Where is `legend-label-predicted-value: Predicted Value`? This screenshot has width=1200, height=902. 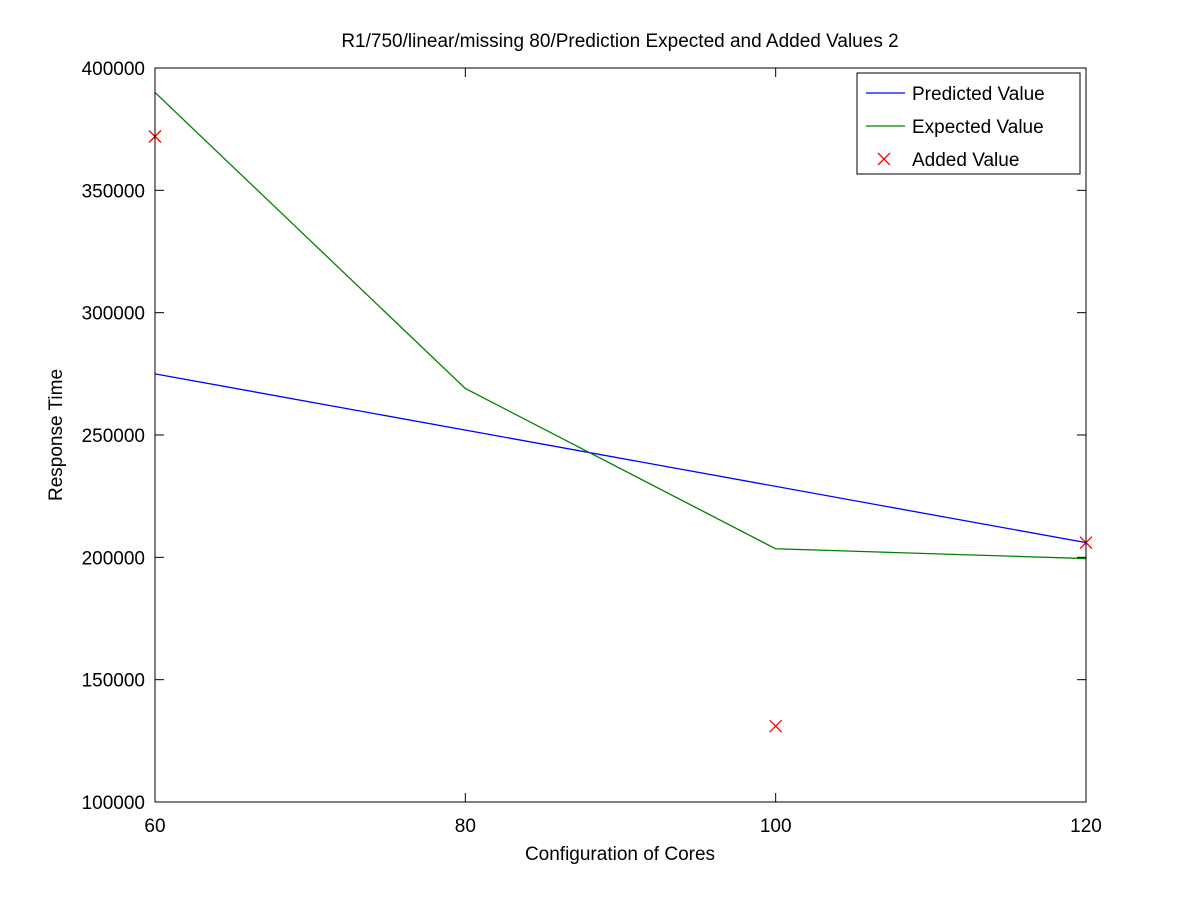 legend-label-predicted-value: Predicted Value is located at coordinates (978, 94).